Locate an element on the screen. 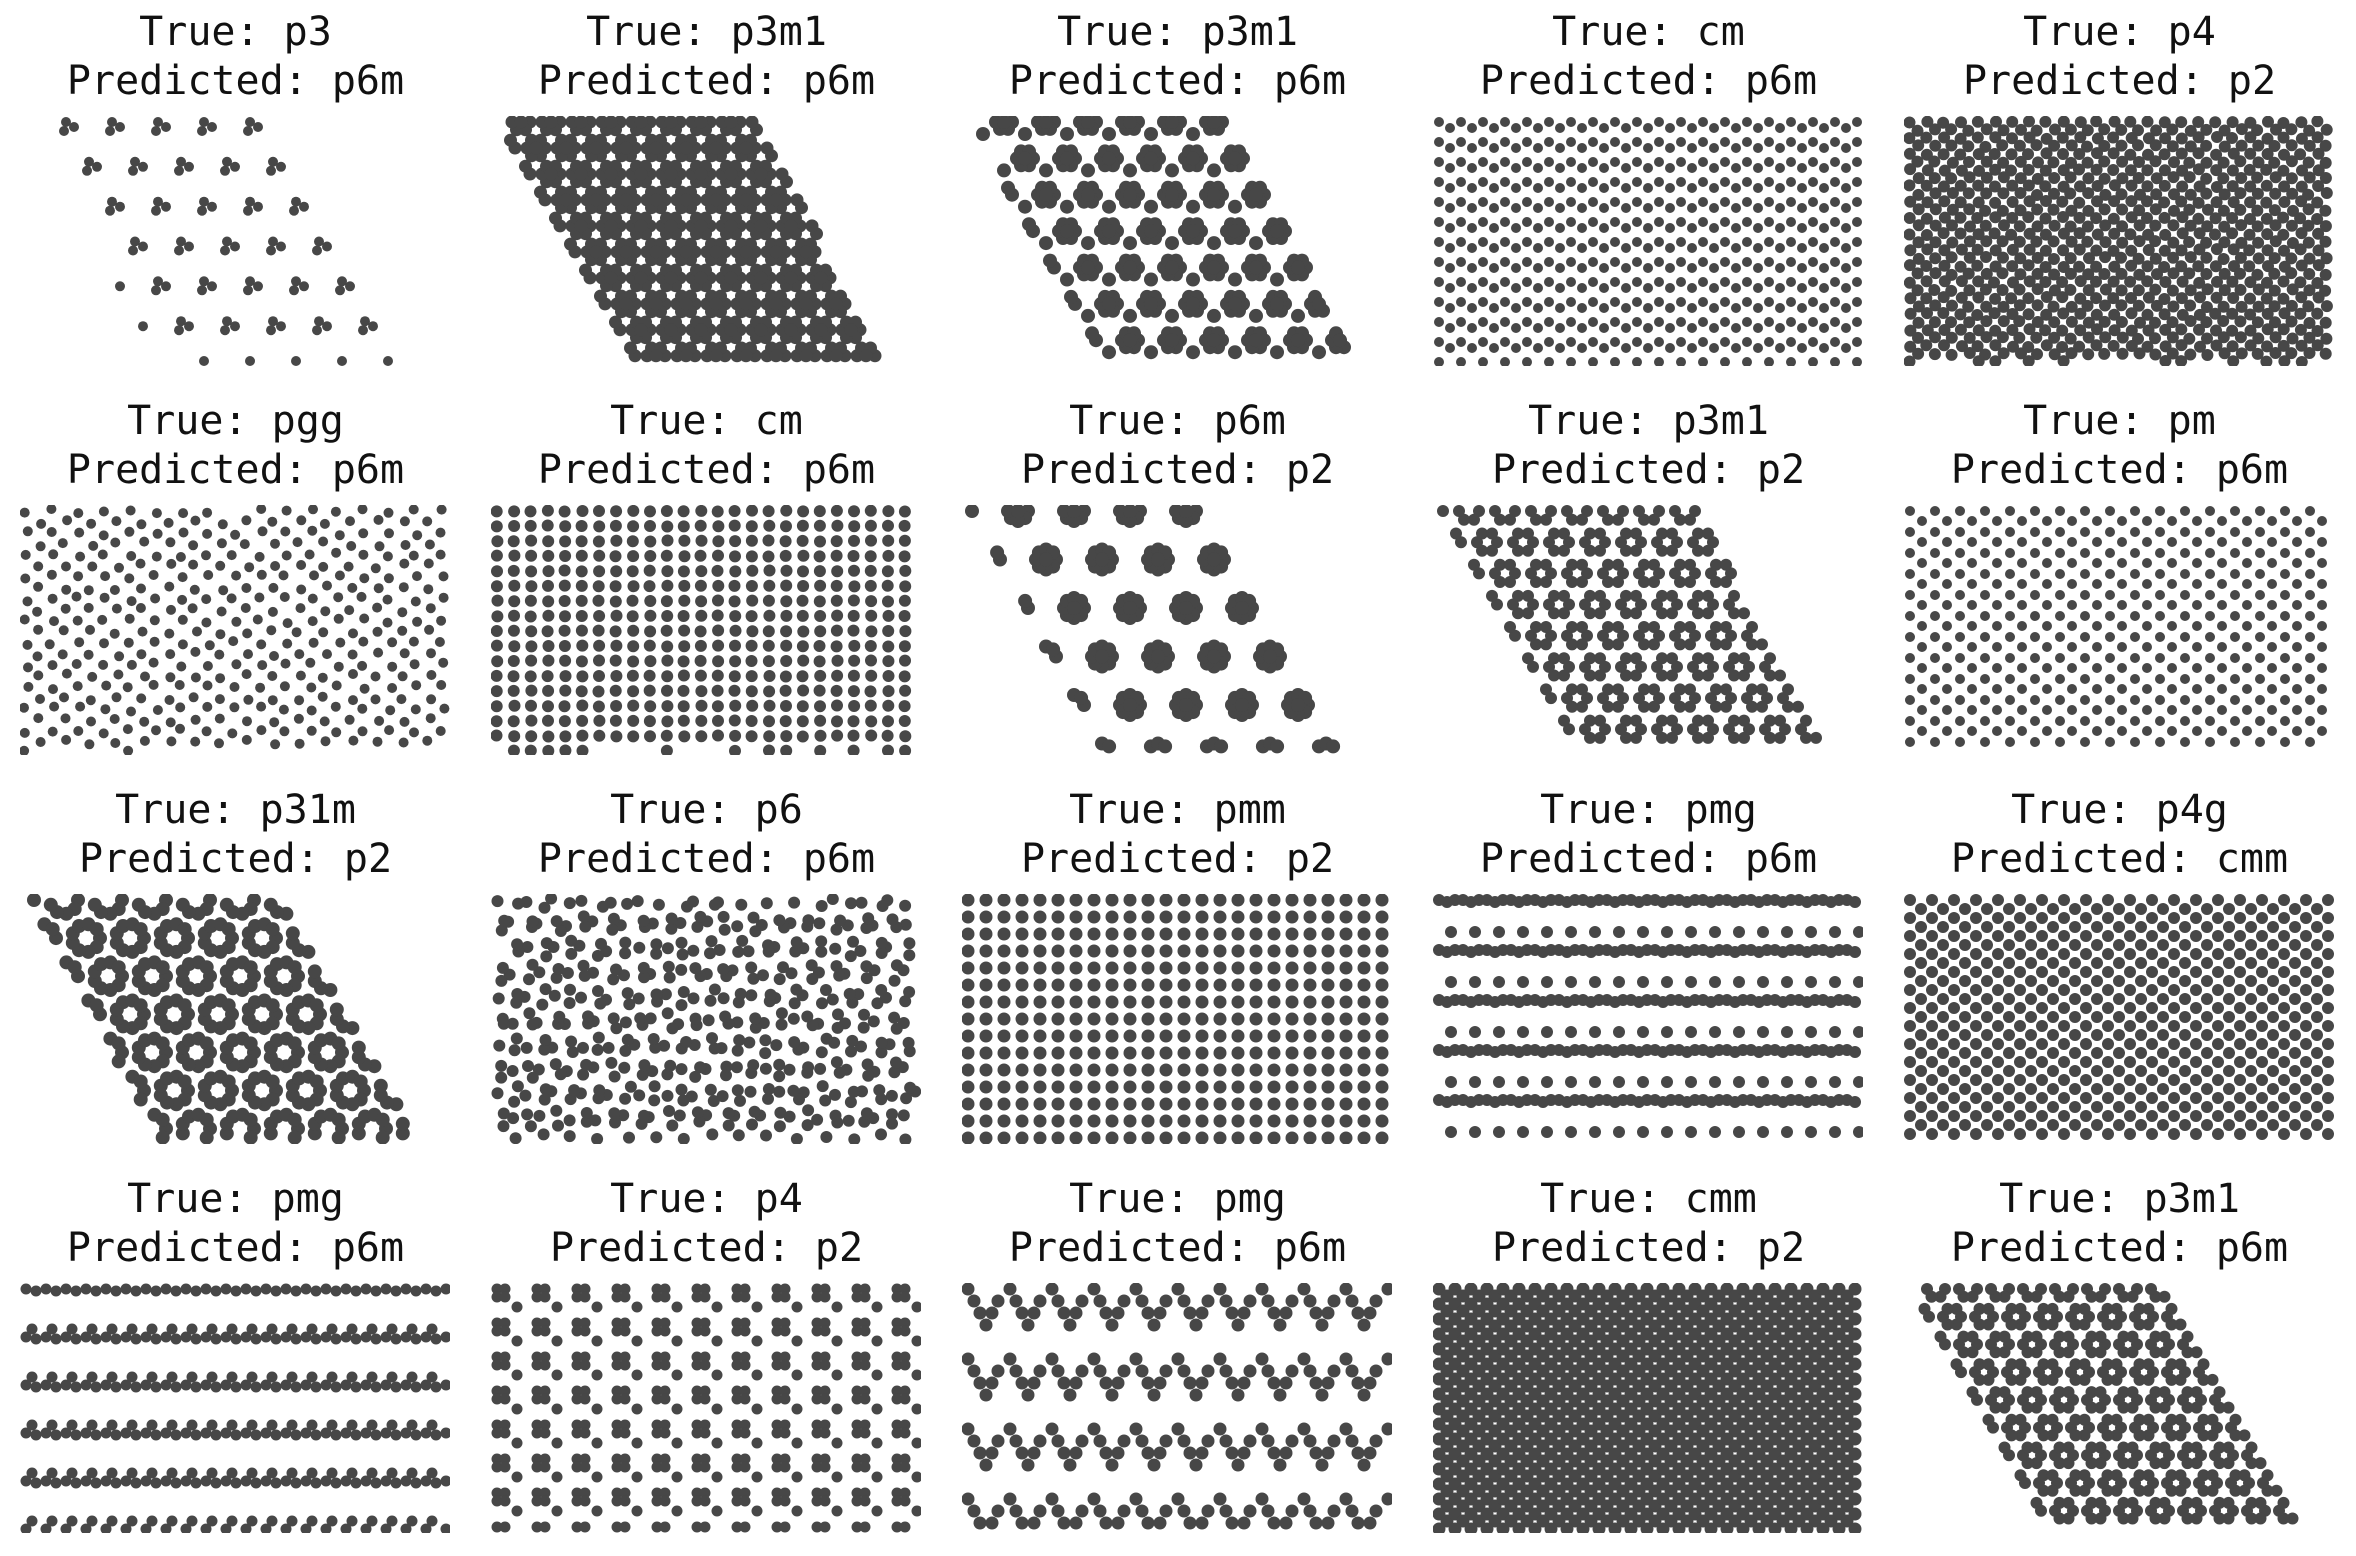  panel: True: p31m Predicted: p2 is located at coordinates (235, 972).